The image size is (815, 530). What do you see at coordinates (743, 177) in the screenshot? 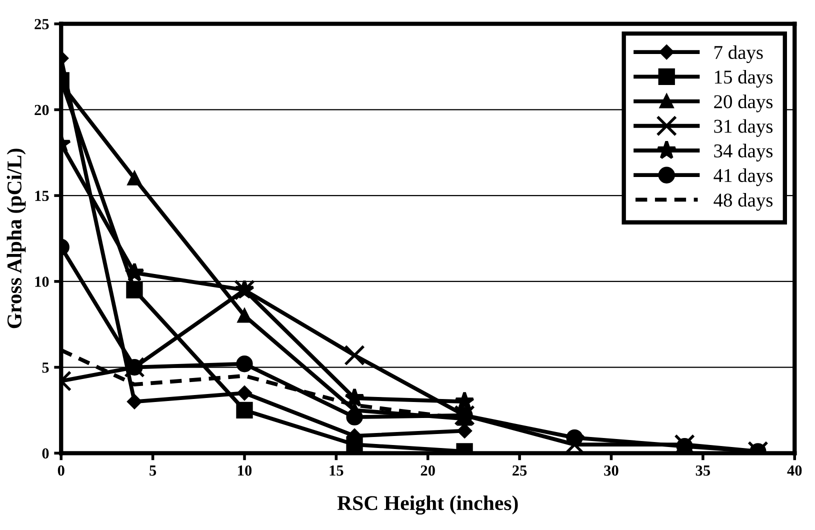
I see `legend-label: 41 days` at bounding box center [743, 177].